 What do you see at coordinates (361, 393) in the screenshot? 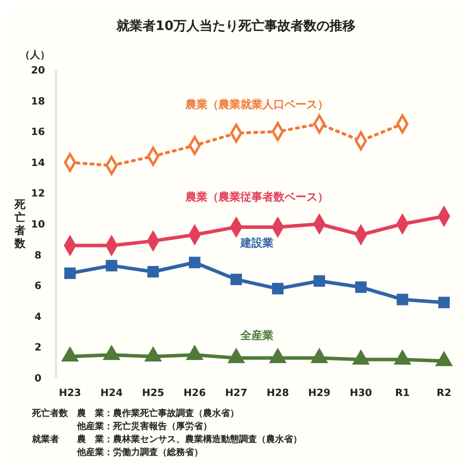
I see `x-tick-label: H30` at bounding box center [361, 393].